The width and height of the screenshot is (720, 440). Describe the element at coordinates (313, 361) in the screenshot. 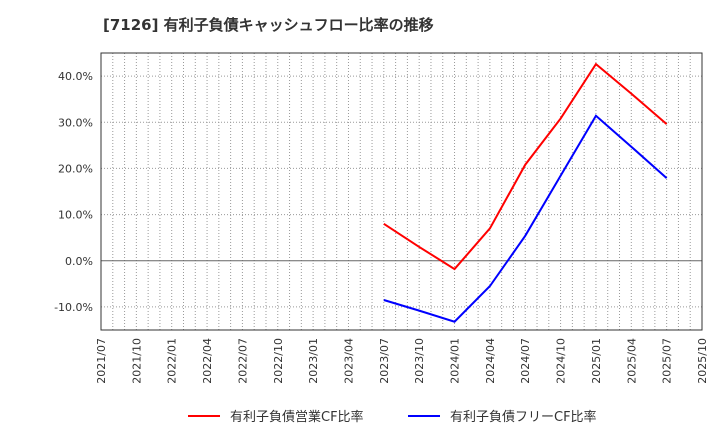

I see `x-tick-label: 2023/01` at that location.